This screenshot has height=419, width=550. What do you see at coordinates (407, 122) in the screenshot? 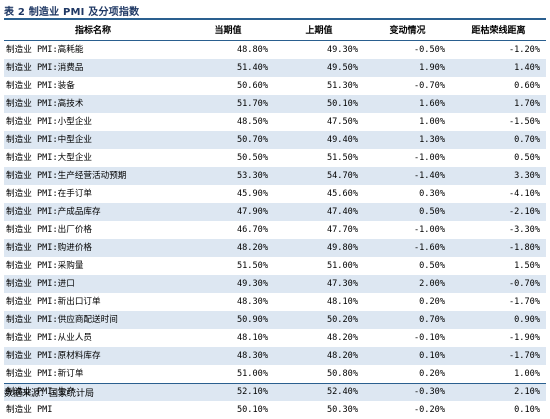
I see `cell-change: 1.00%` at bounding box center [407, 122].